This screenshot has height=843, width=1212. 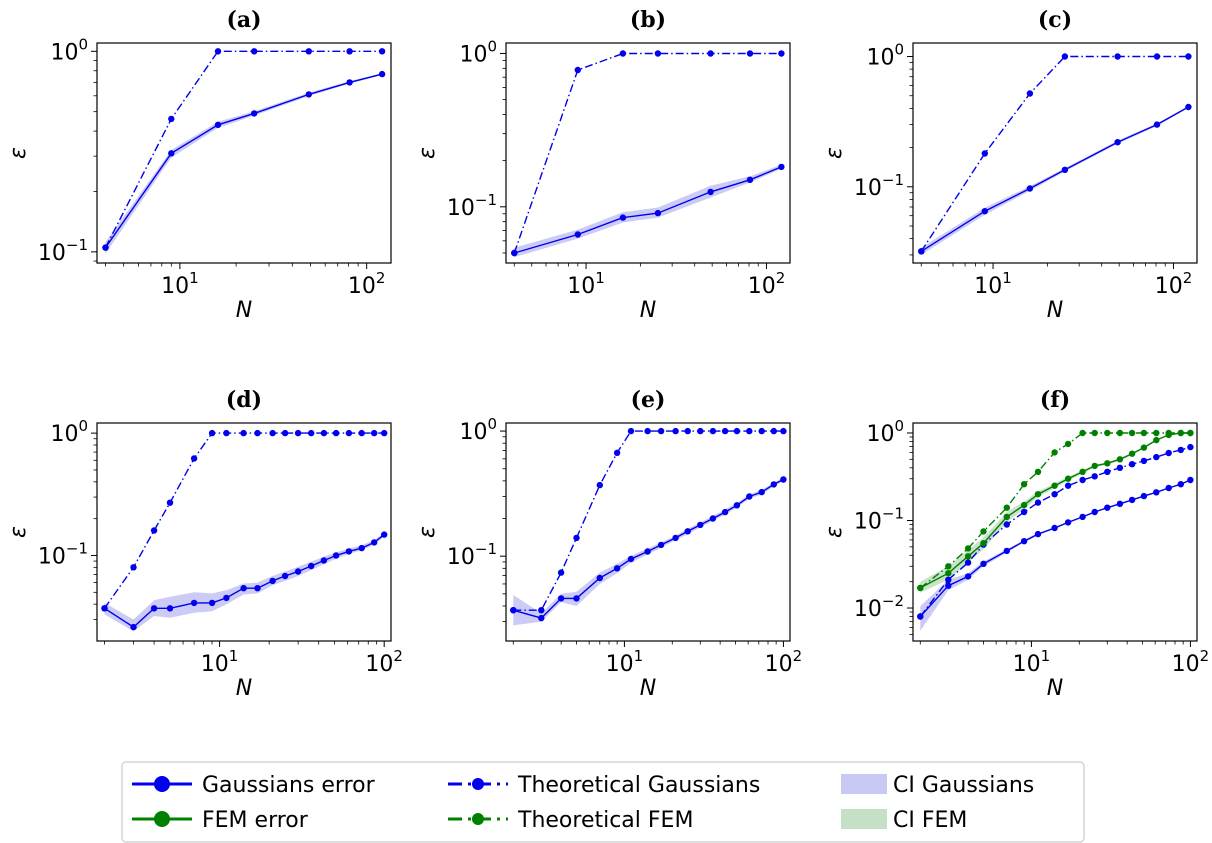 I want to click on panel-title: (f), so click(x=1055, y=400).